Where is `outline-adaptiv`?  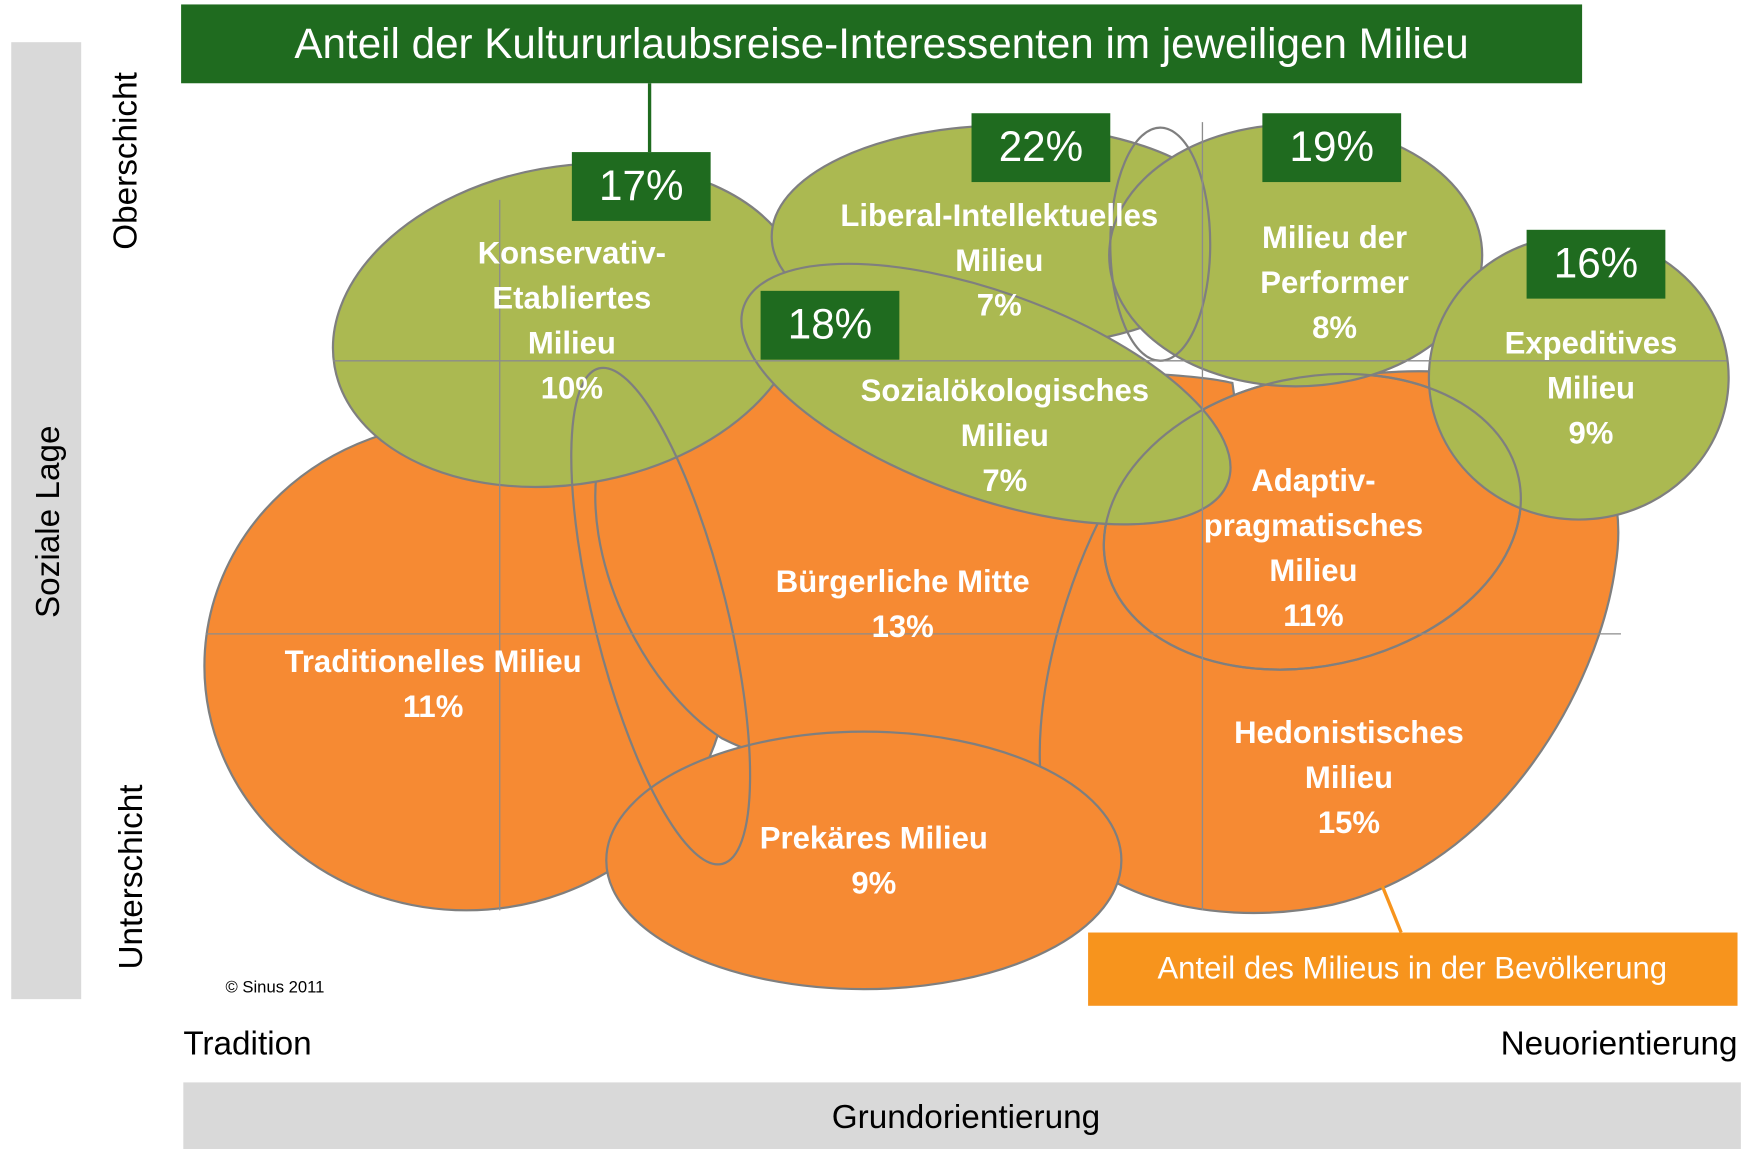 outline-adaptiv is located at coordinates (1312, 521).